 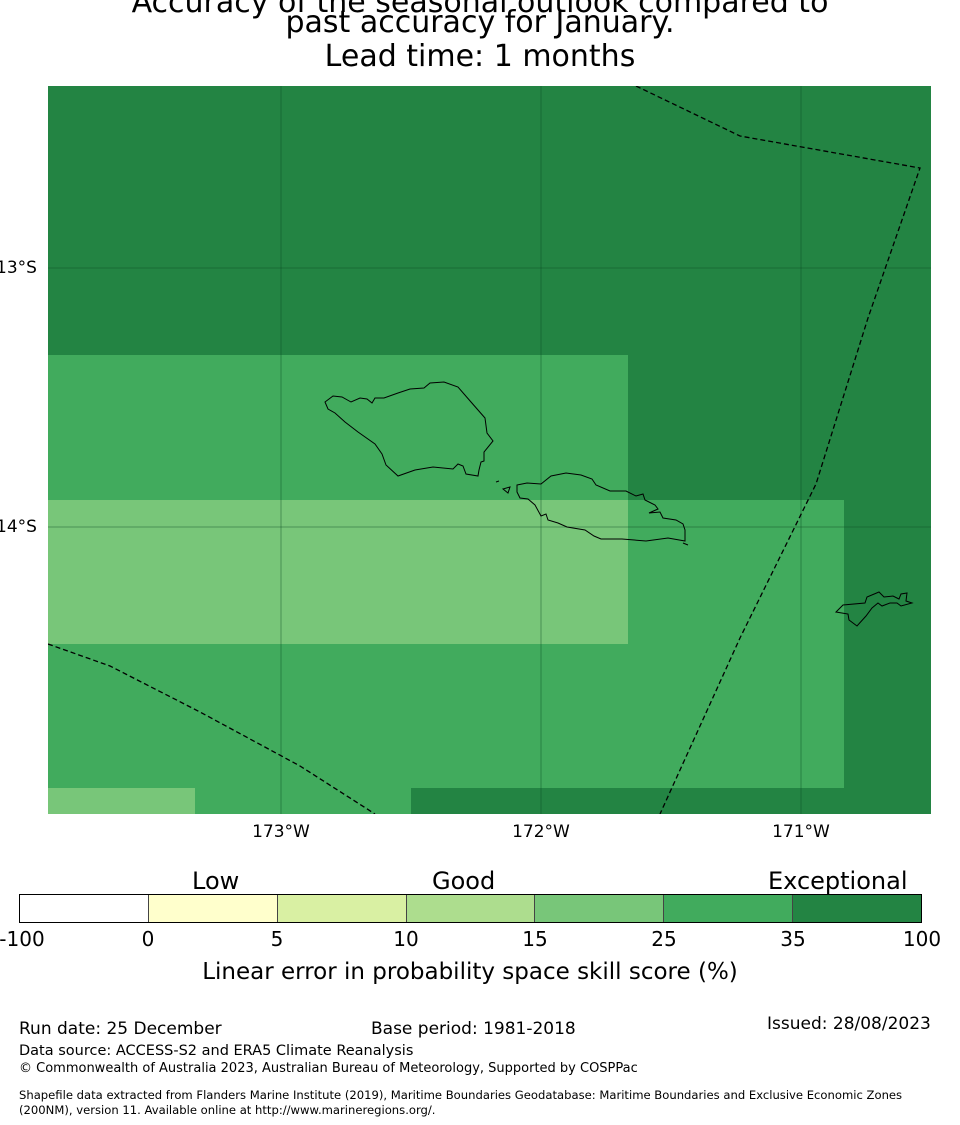 I want to click on legend-category-exceptional: Exceptional, so click(x=838, y=881).